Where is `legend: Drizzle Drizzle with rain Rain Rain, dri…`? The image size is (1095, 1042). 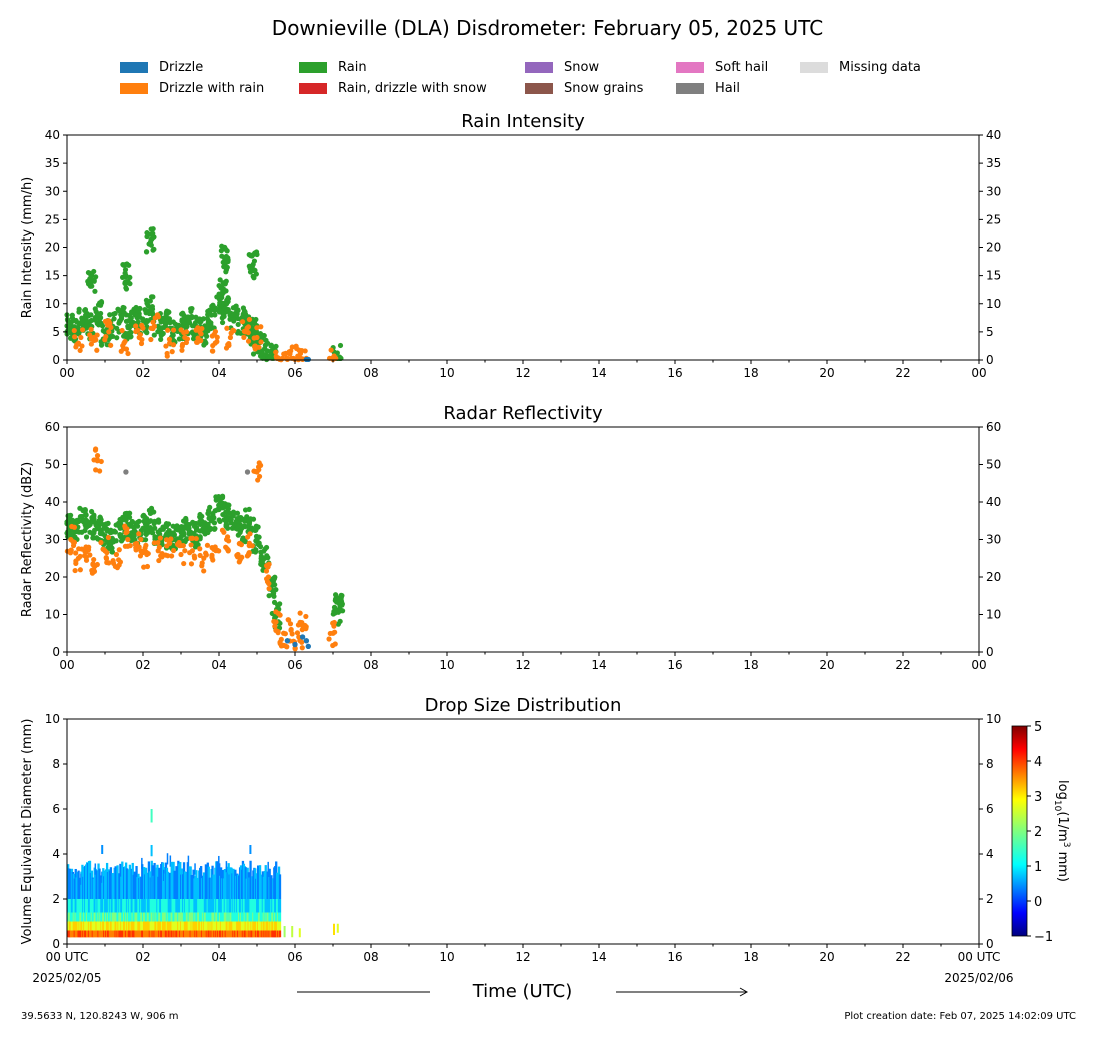
legend: Drizzle Drizzle with rain Rain Rain, dri… is located at coordinates (547, 55).